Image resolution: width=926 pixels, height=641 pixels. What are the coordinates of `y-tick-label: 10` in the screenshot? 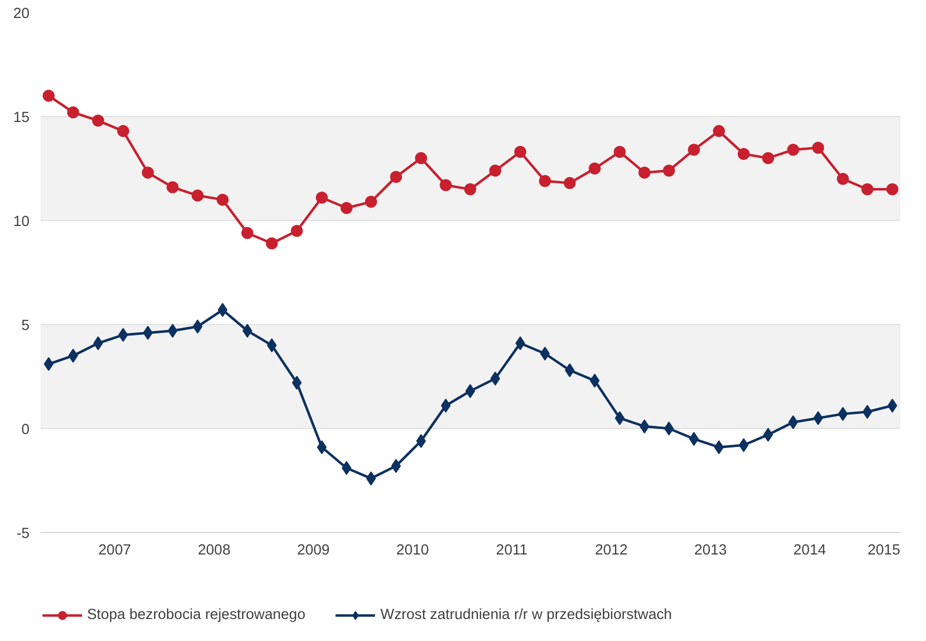 It's located at (21, 222).